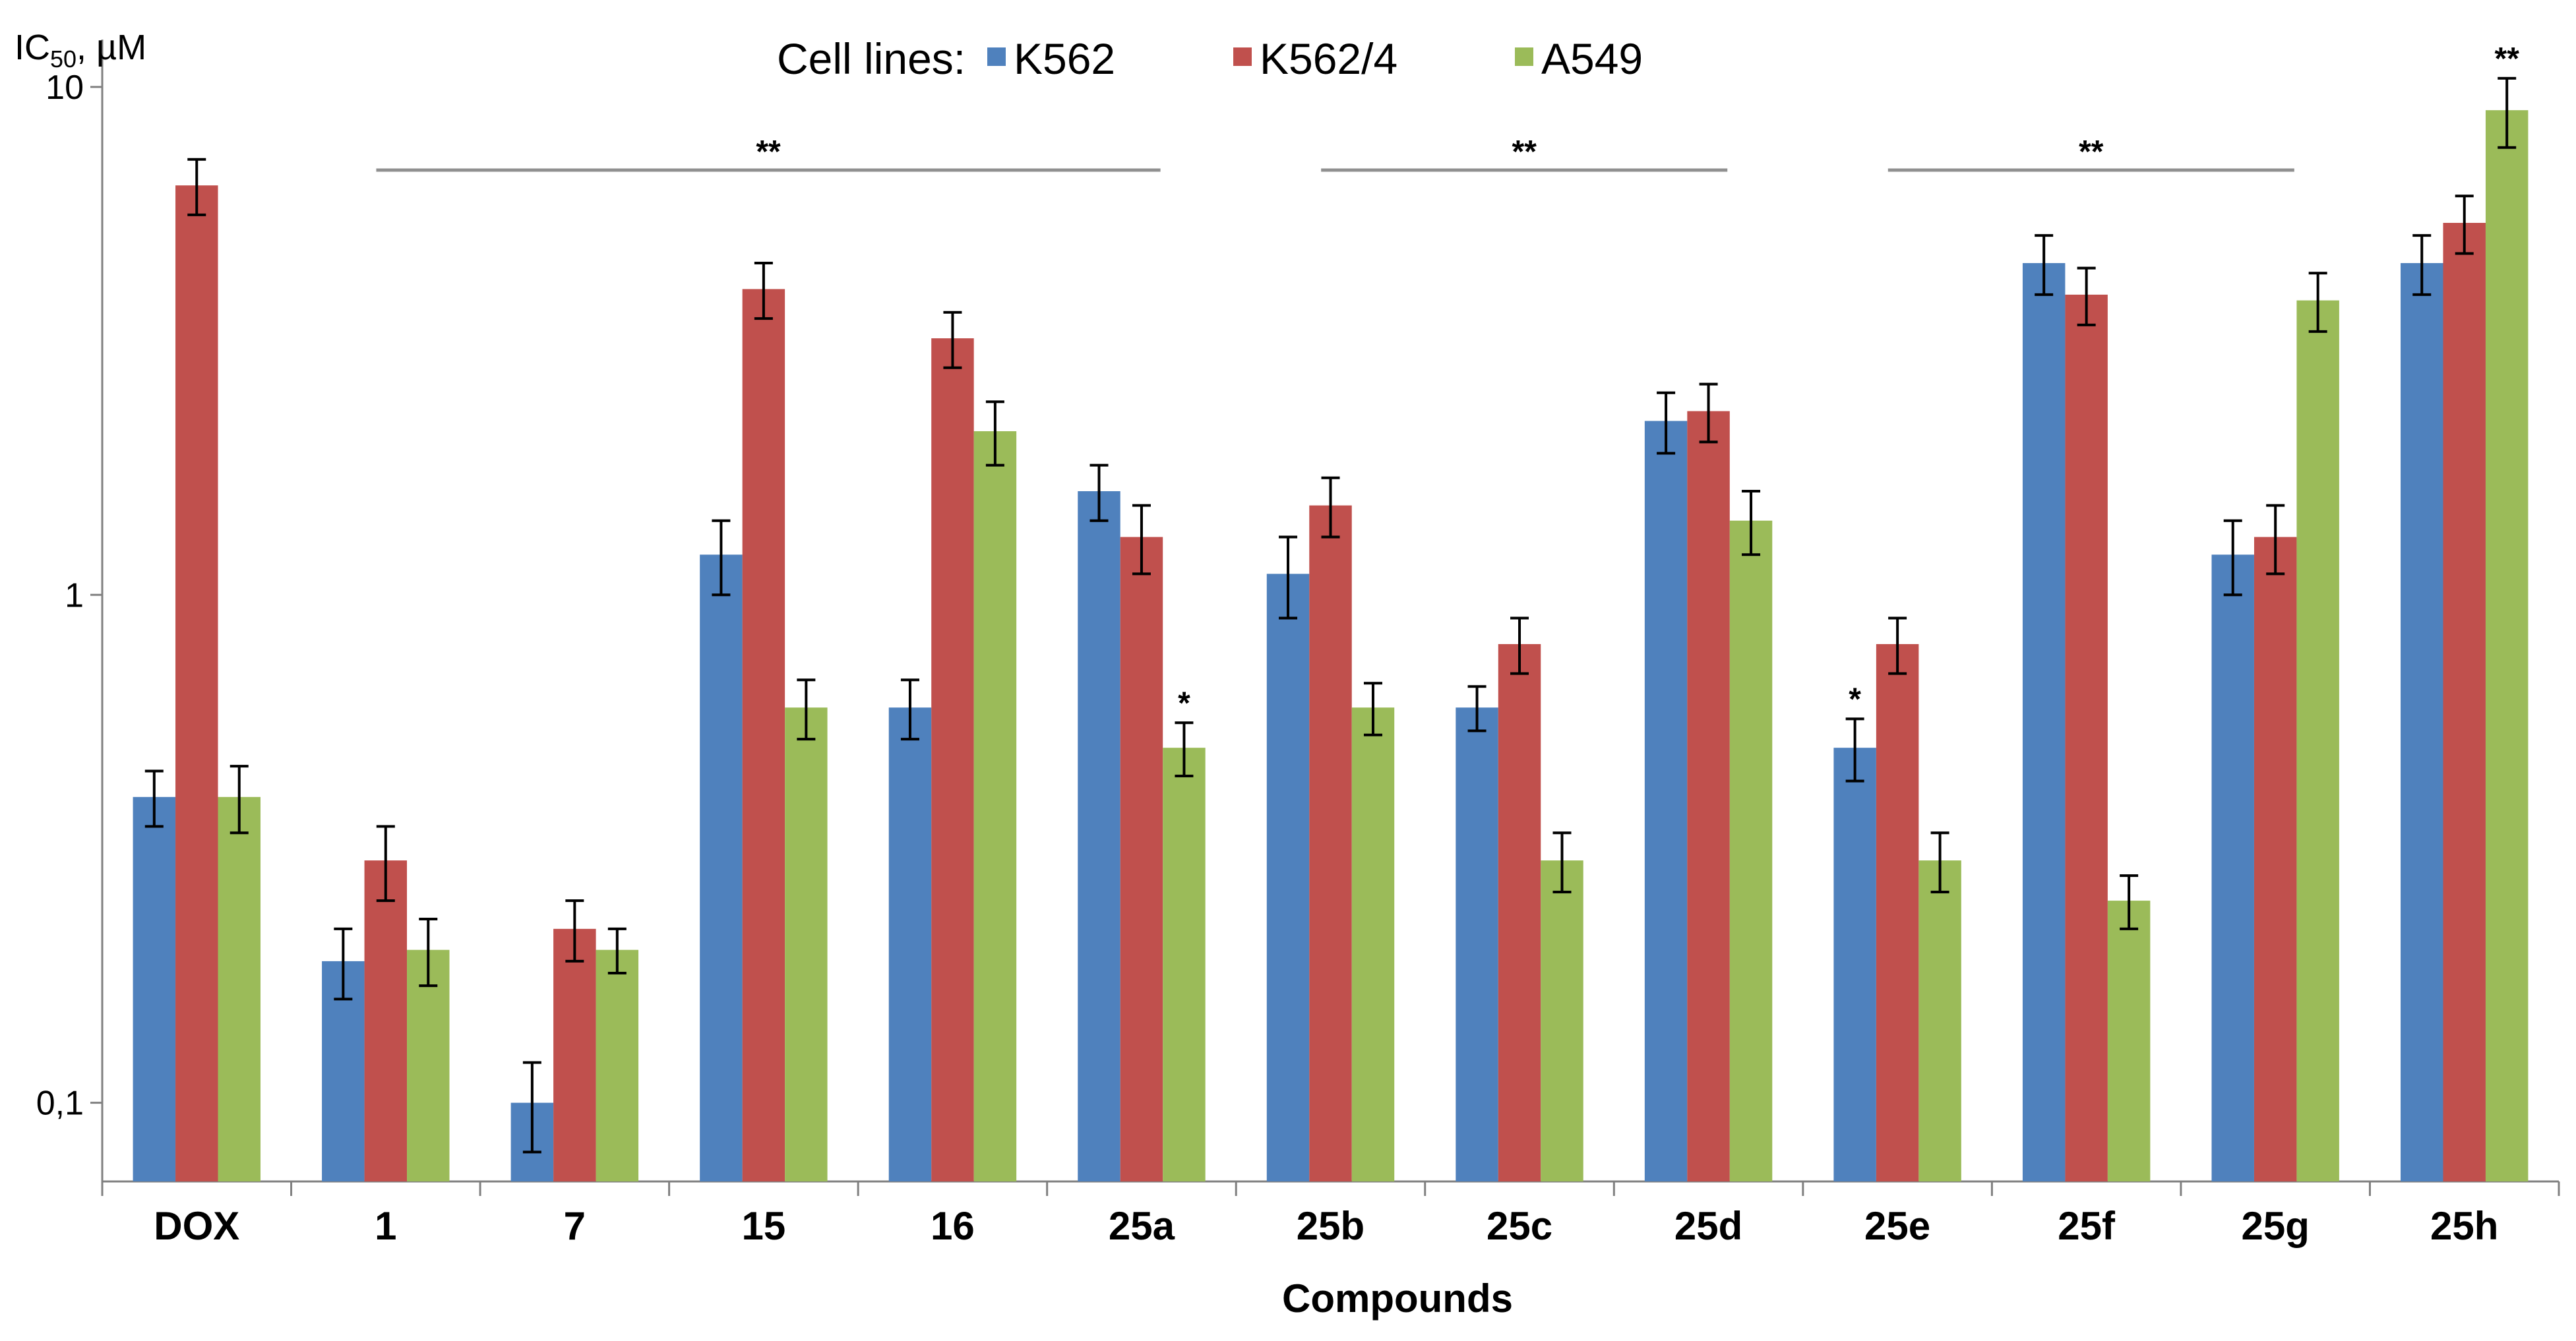 The height and width of the screenshot is (1341, 2576). Describe the element at coordinates (1666, 801) in the screenshot. I see `bar-k562-25d` at that location.